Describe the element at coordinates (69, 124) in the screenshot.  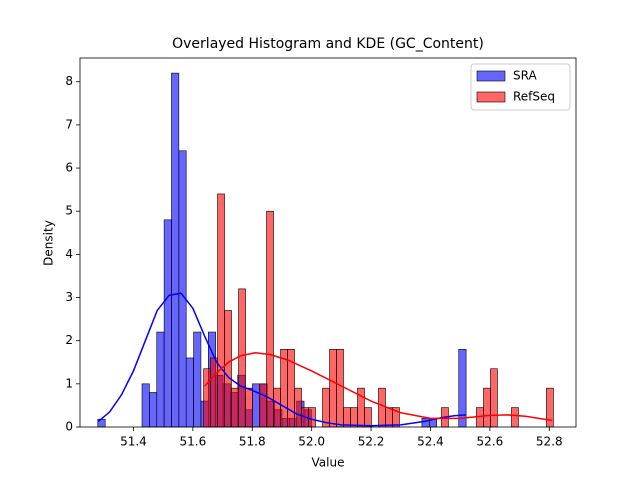
I see `y-tick-label: 7` at that location.